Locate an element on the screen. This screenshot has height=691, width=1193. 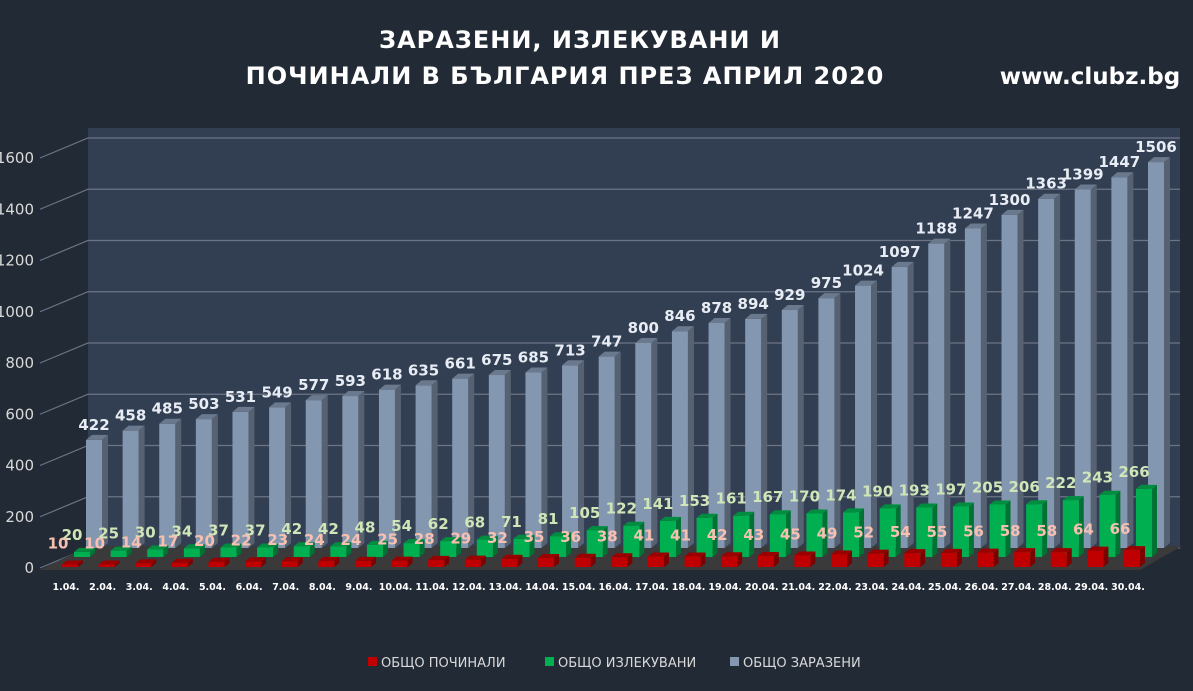
data-label: 68 is located at coordinates (474, 523).